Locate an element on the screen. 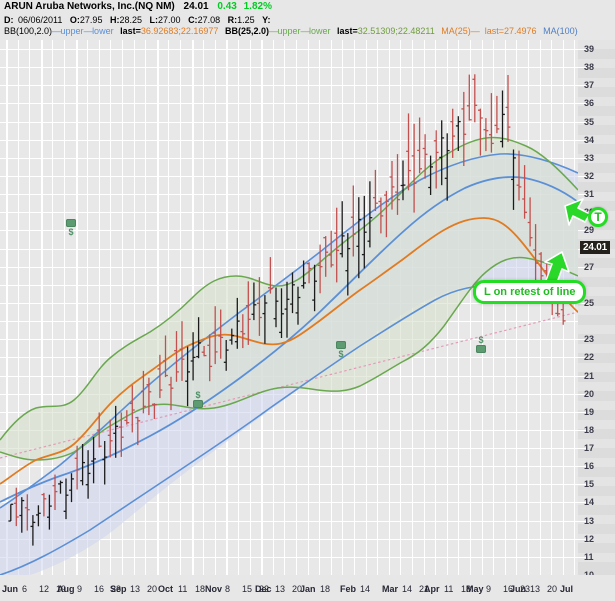 Image resolution: width=615 pixels, height=601 pixels. price-change: 0.43 is located at coordinates (227, 6).